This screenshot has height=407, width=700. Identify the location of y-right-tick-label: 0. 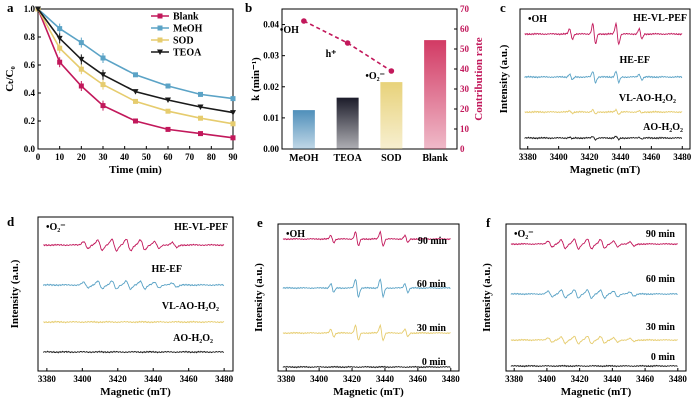
(462, 149).